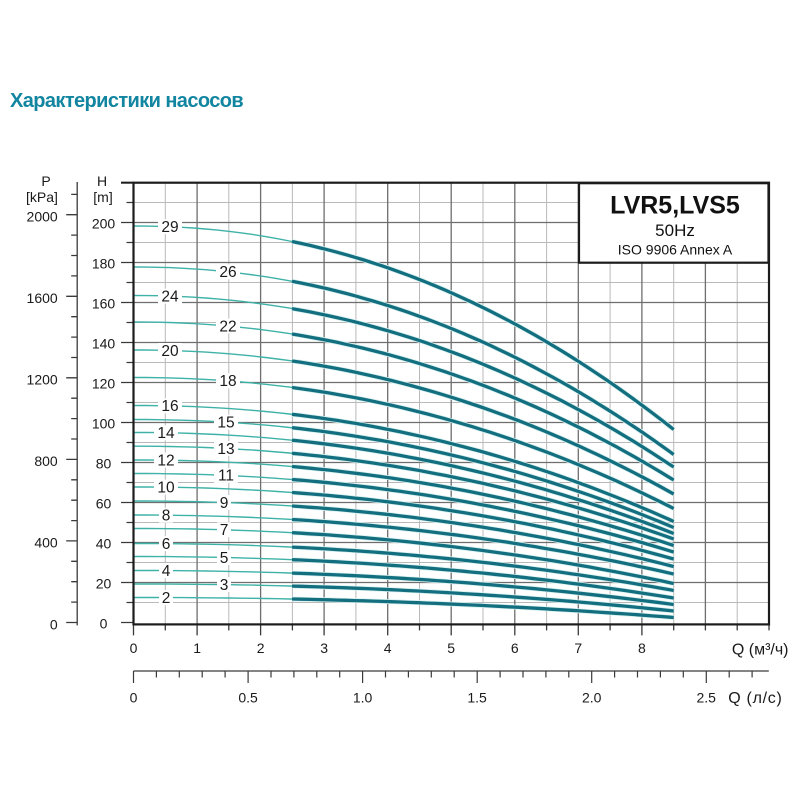  I want to click on svg-text: Q (л/с), so click(755, 698).